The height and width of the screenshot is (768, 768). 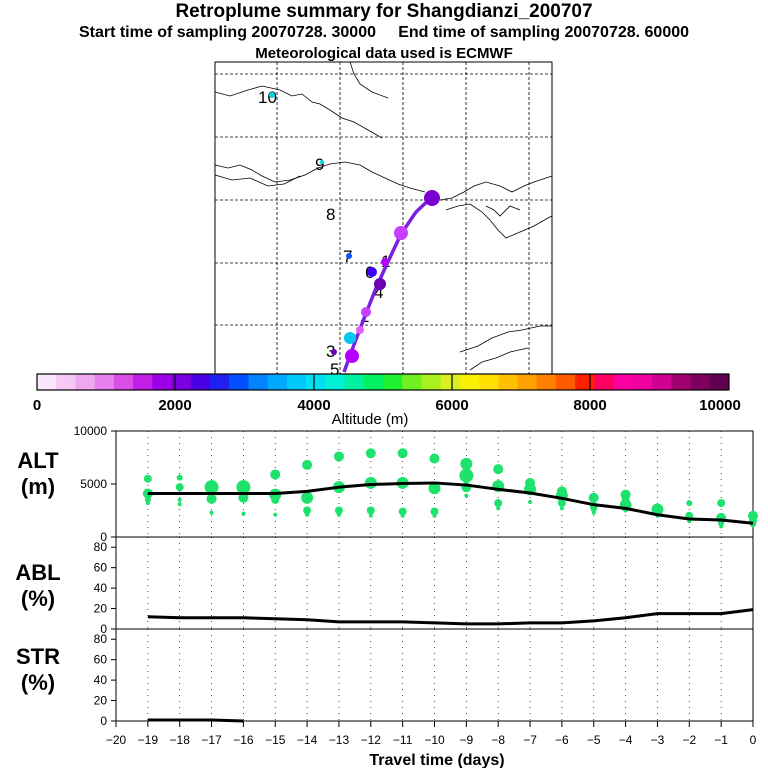 I want to click on x-tick-label: −5, so click(x=594, y=740).